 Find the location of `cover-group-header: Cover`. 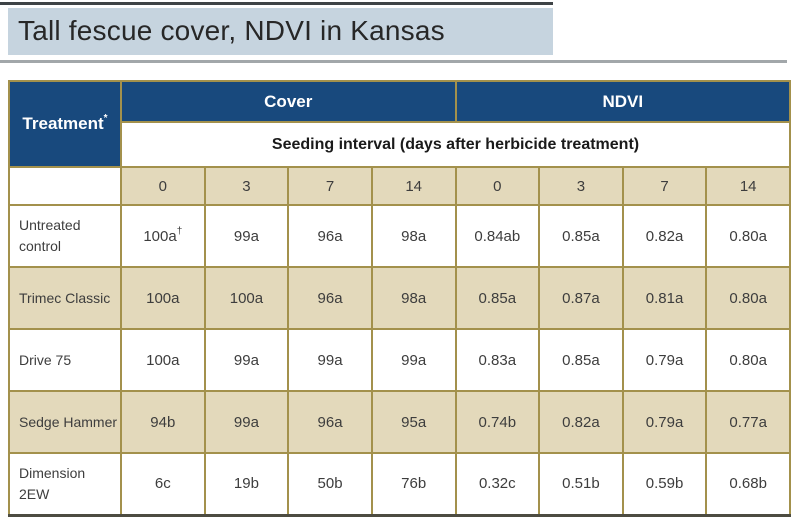

cover-group-header: Cover is located at coordinates (288, 101).